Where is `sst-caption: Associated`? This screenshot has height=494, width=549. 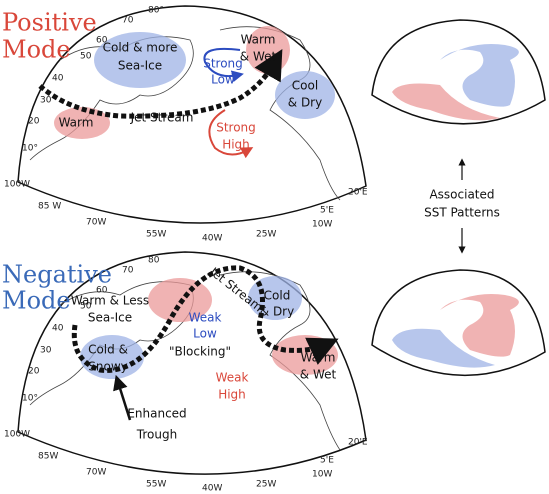
sst-caption: Associated is located at coordinates (461, 195).